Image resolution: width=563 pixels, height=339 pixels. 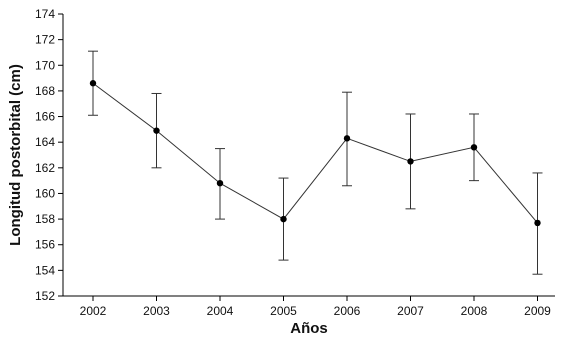 I want to click on y-tick-label: 156, so click(x=45, y=245).